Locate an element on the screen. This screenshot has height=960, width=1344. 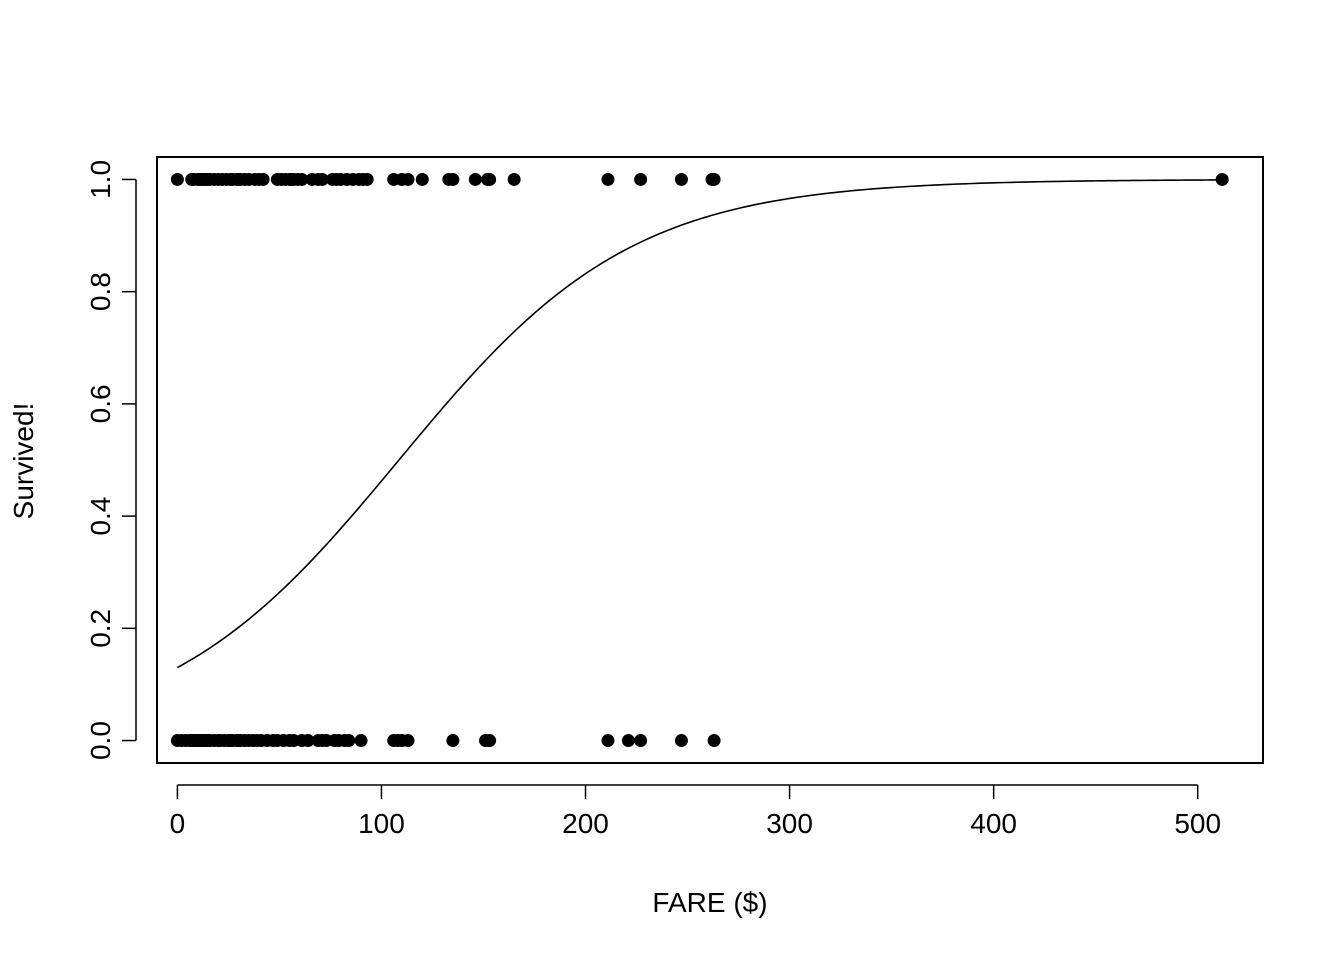
x-tick-label: 500 is located at coordinates (1197, 823).